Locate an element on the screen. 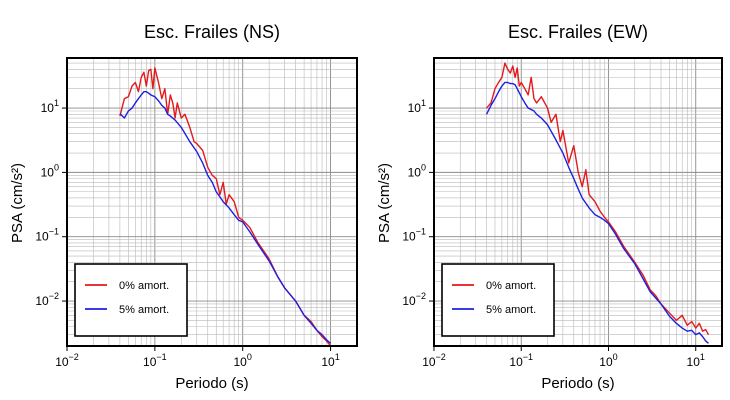 Image resolution: width=730 pixels, height=400 pixels. chart-title-ns: Esc. Frailes (NS) is located at coordinates (212, 32).